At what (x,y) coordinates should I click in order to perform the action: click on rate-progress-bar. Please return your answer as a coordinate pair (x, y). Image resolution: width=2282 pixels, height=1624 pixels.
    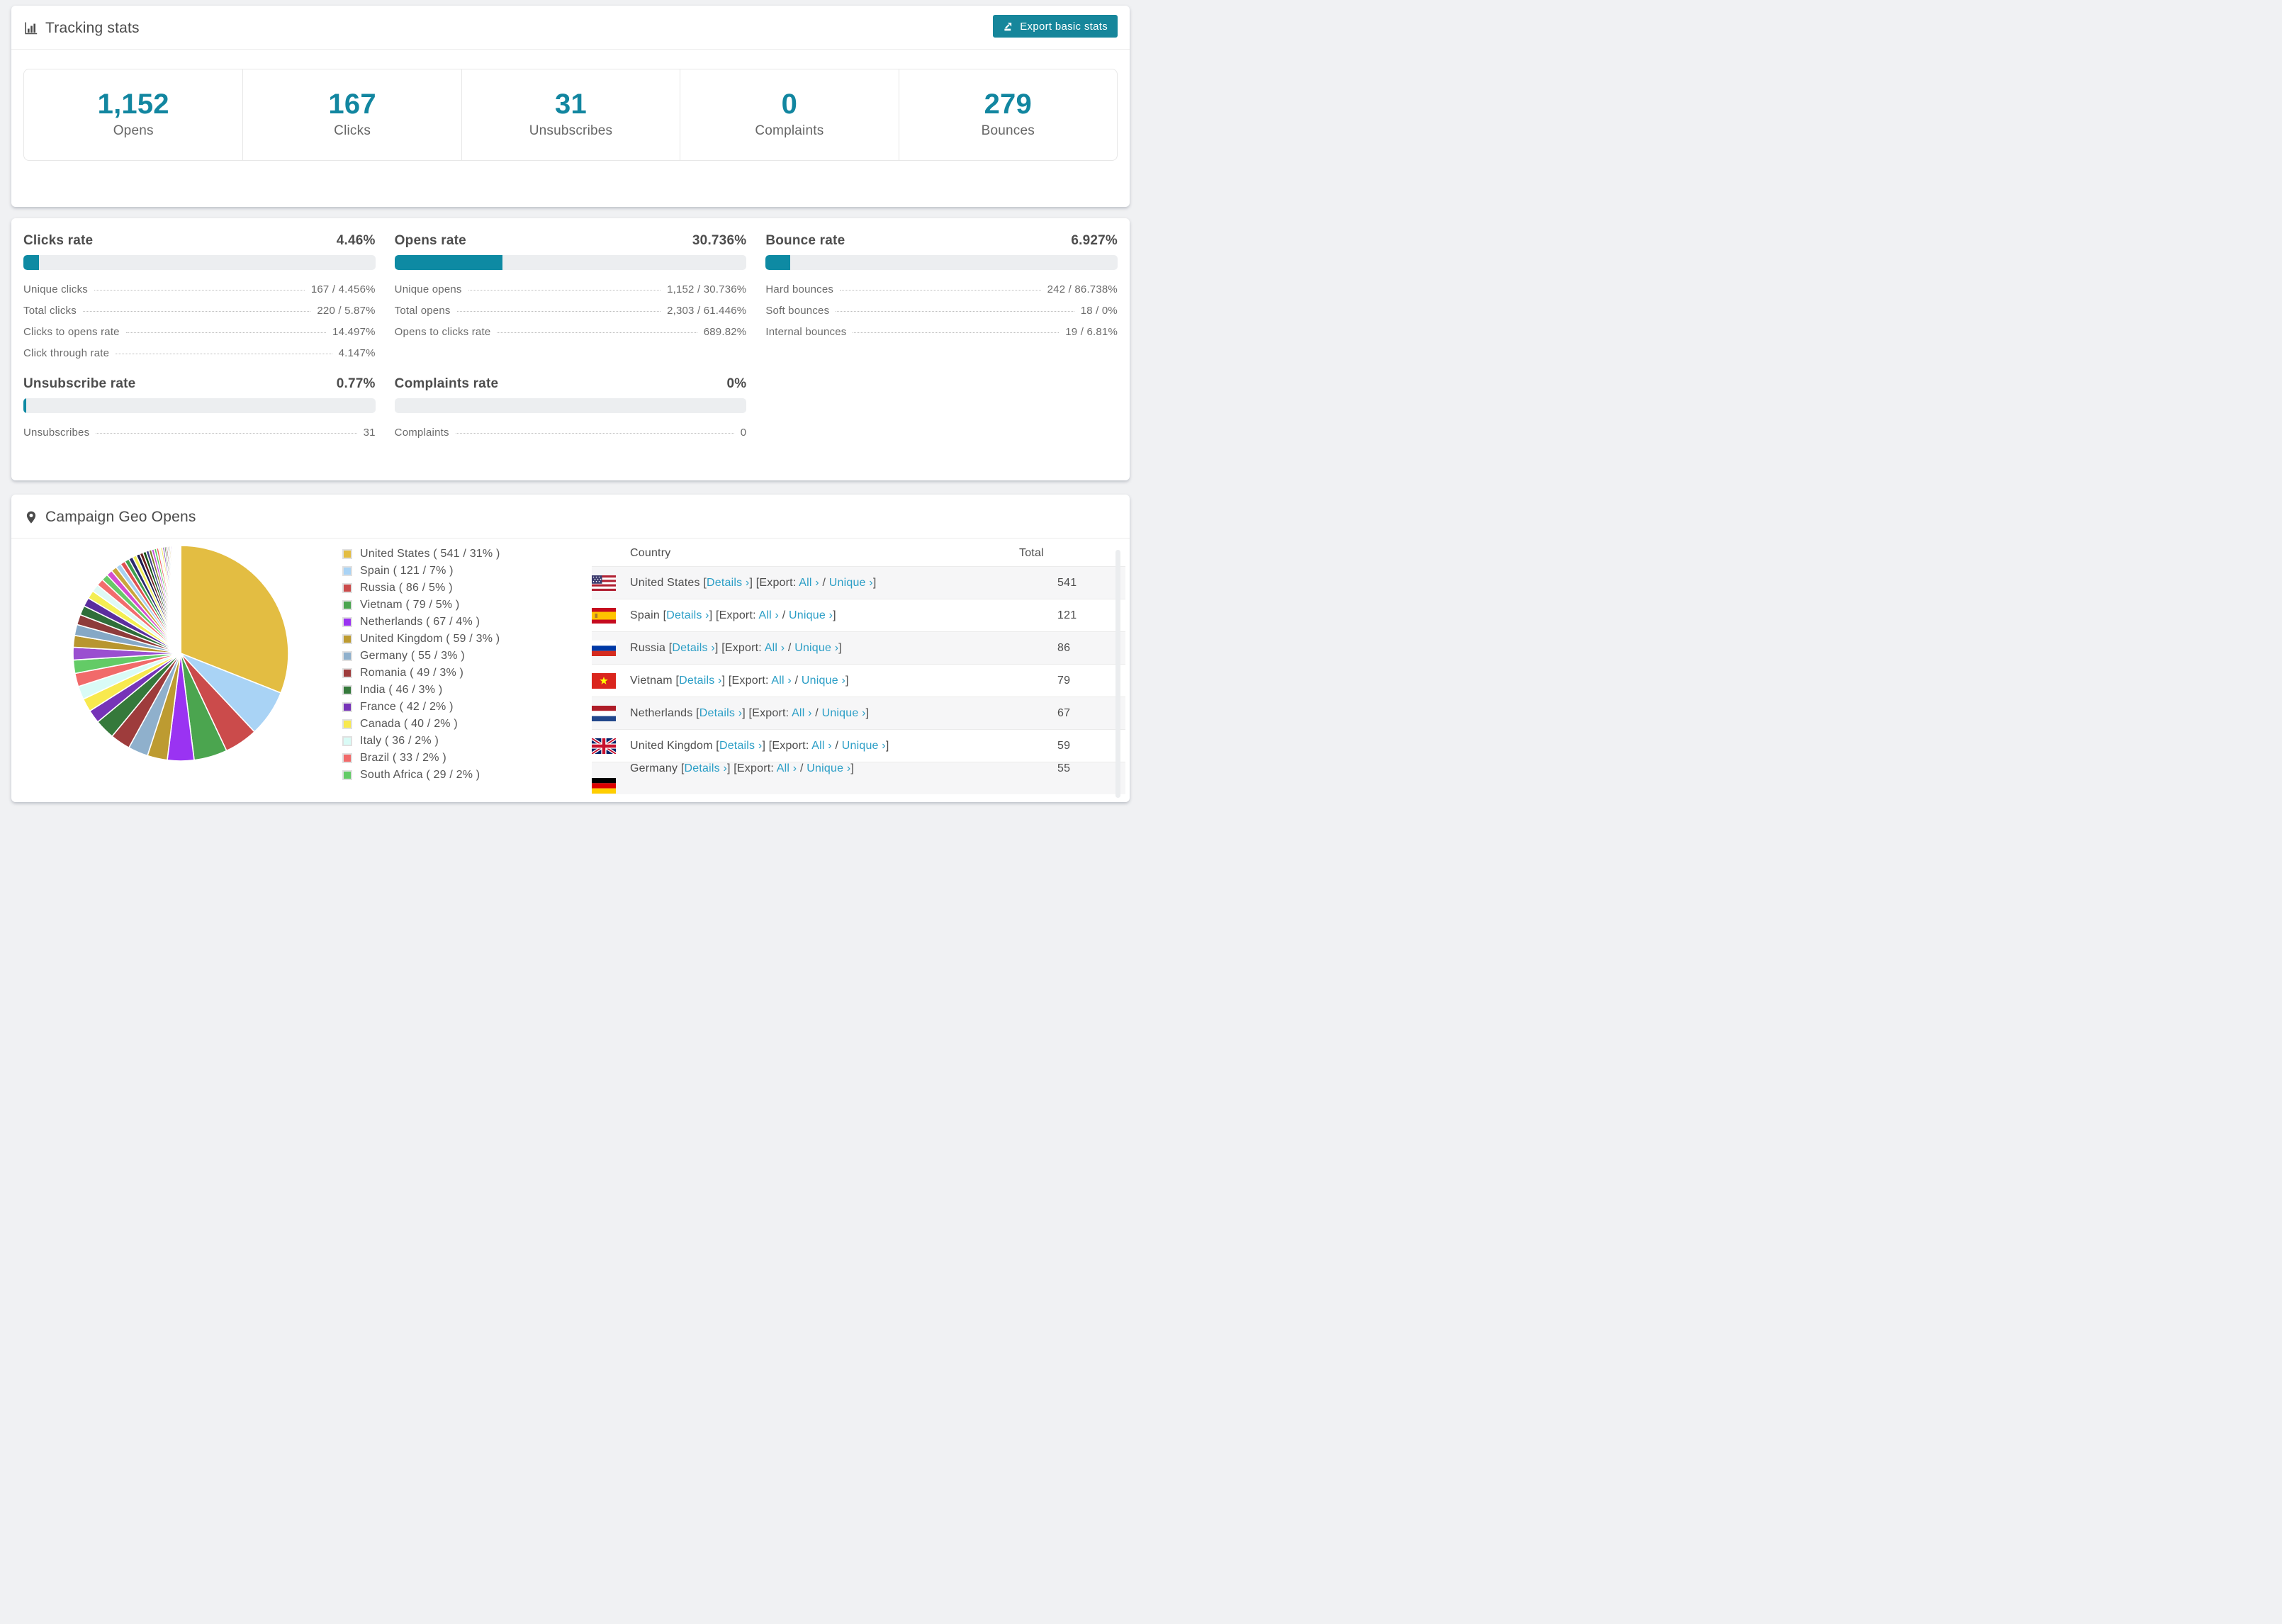
    Looking at the image, I should click on (570, 405).